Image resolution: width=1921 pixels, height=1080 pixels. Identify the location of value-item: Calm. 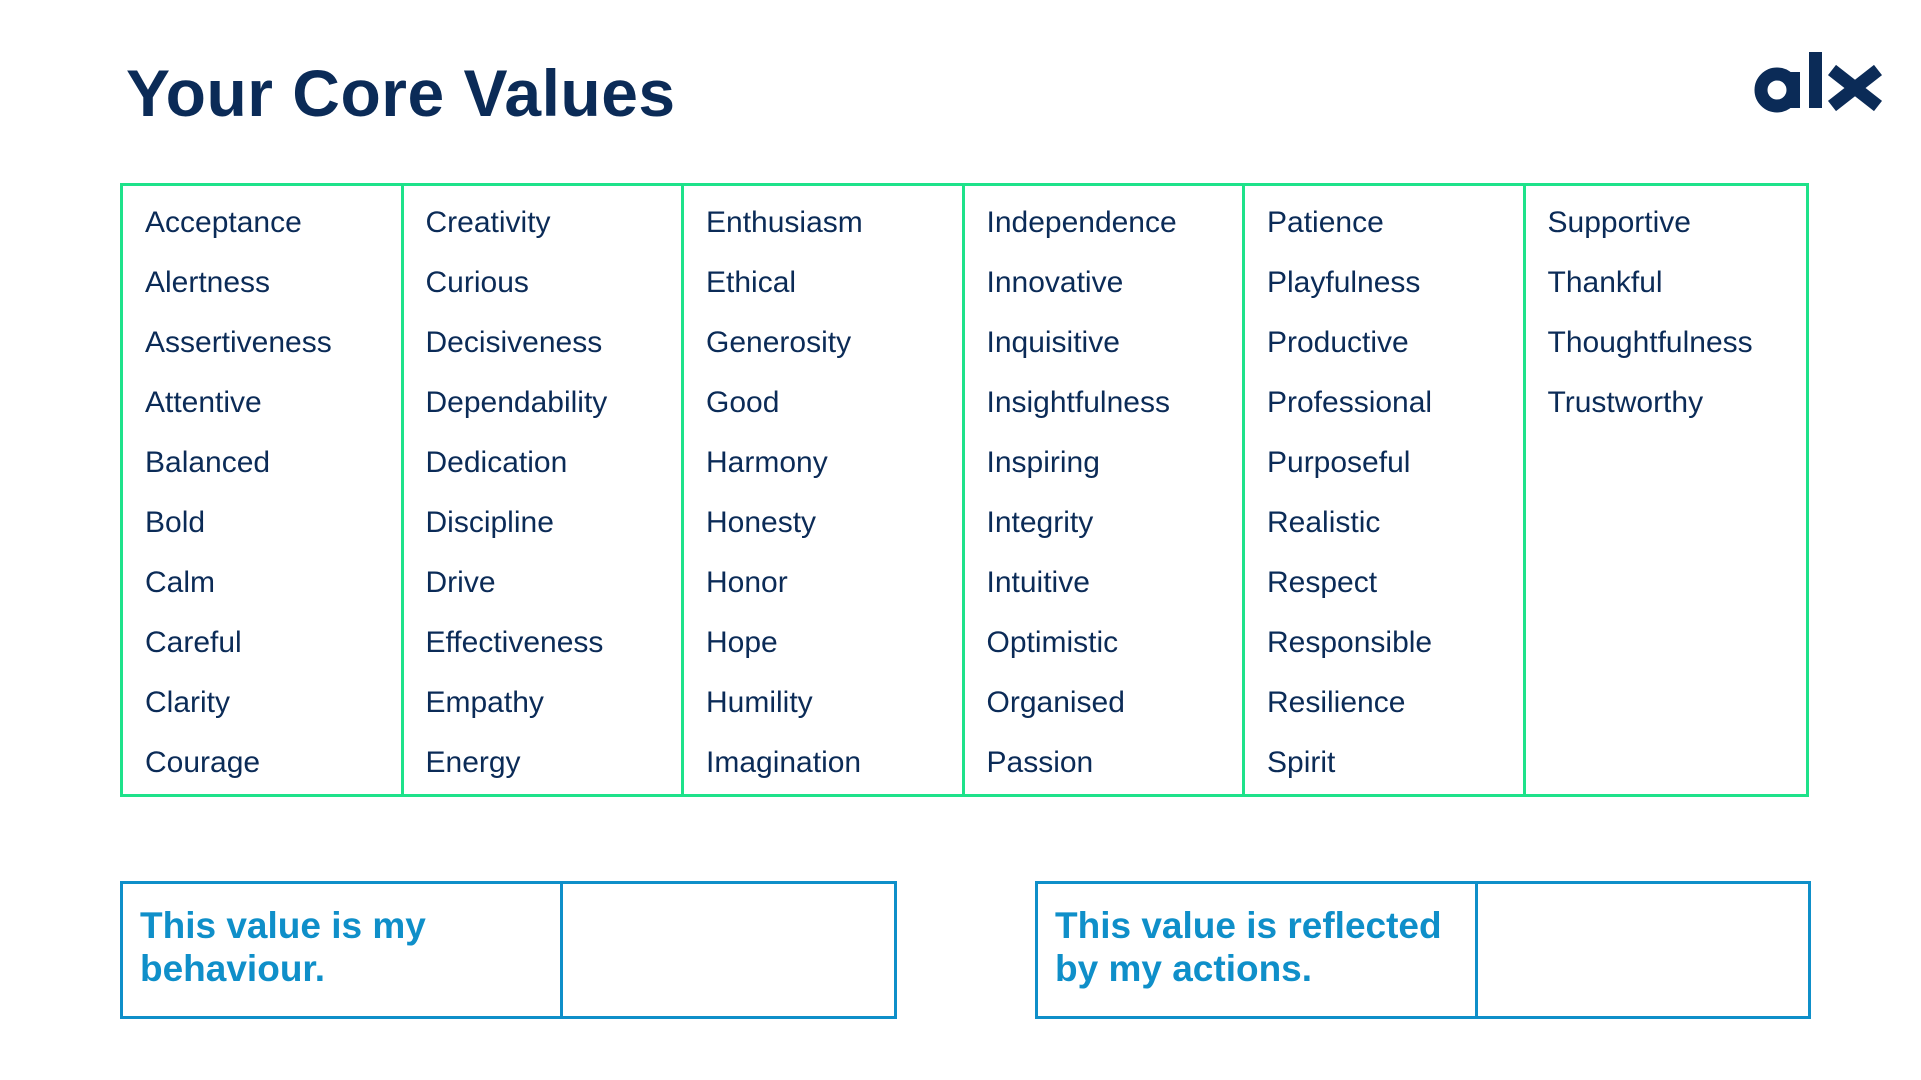
(180, 582).